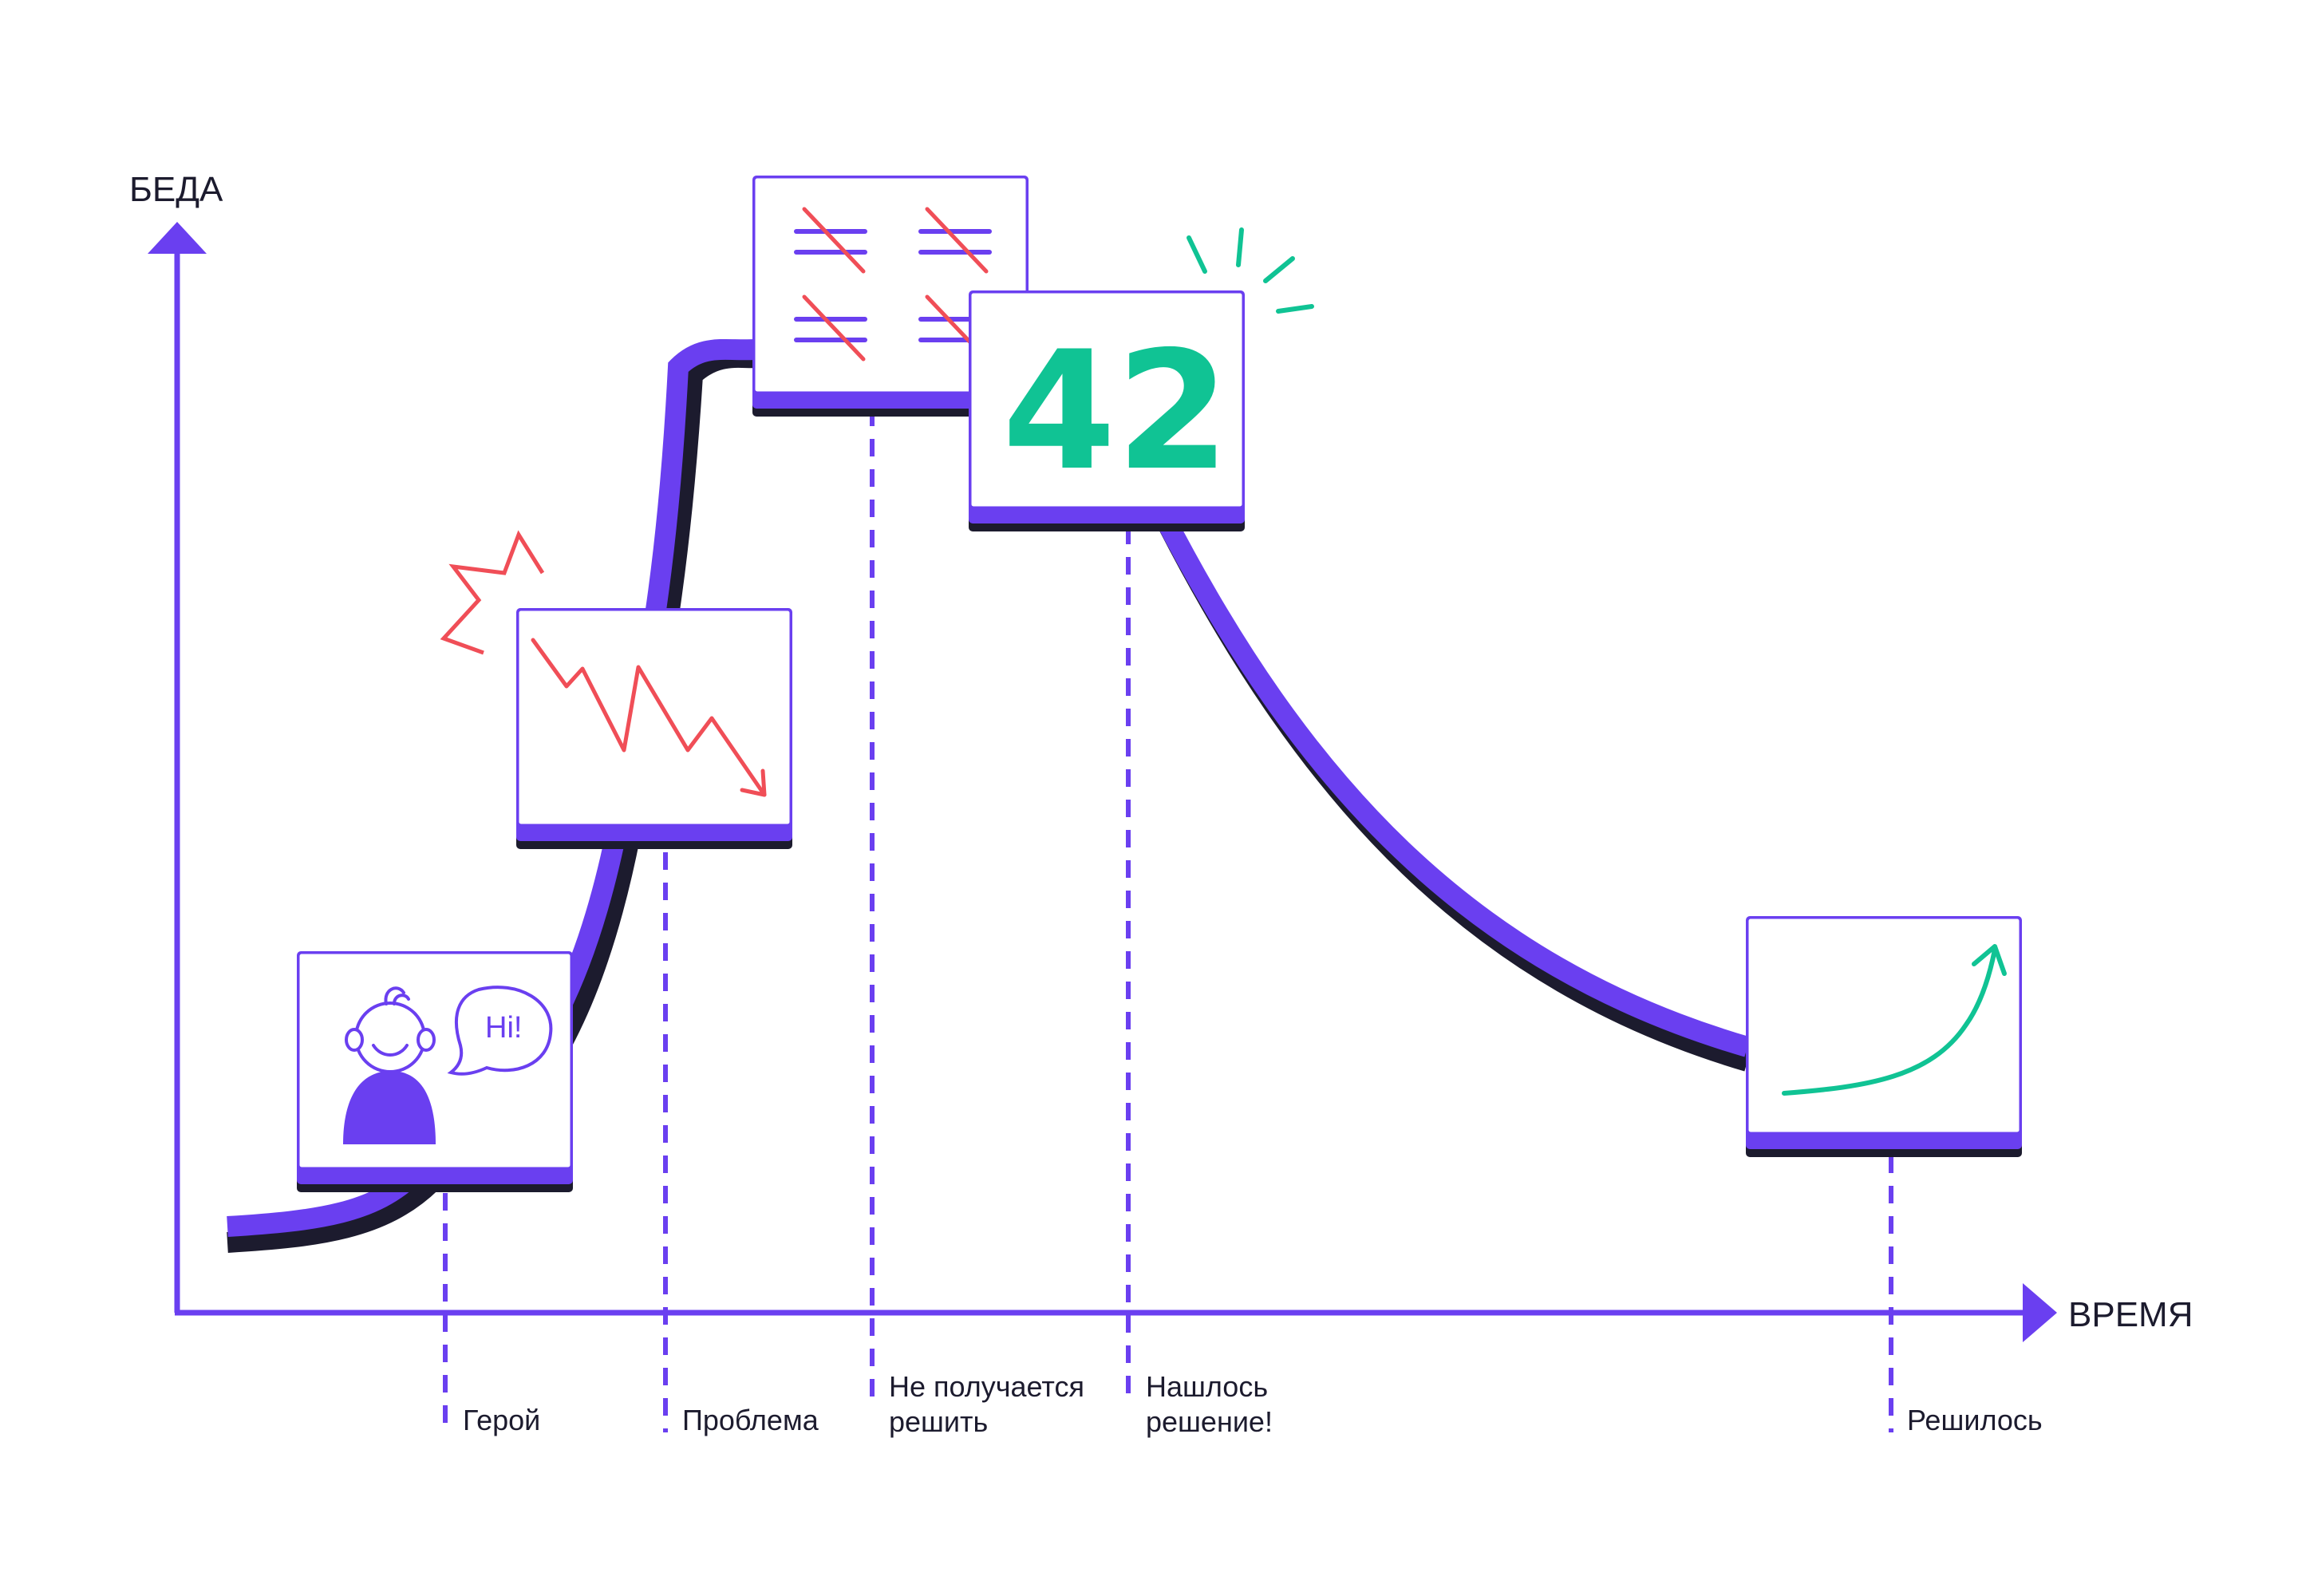 This screenshot has height=1596, width=2298. I want to click on stage-label-solution: Нашлось решение!, so click(1211, 1404).